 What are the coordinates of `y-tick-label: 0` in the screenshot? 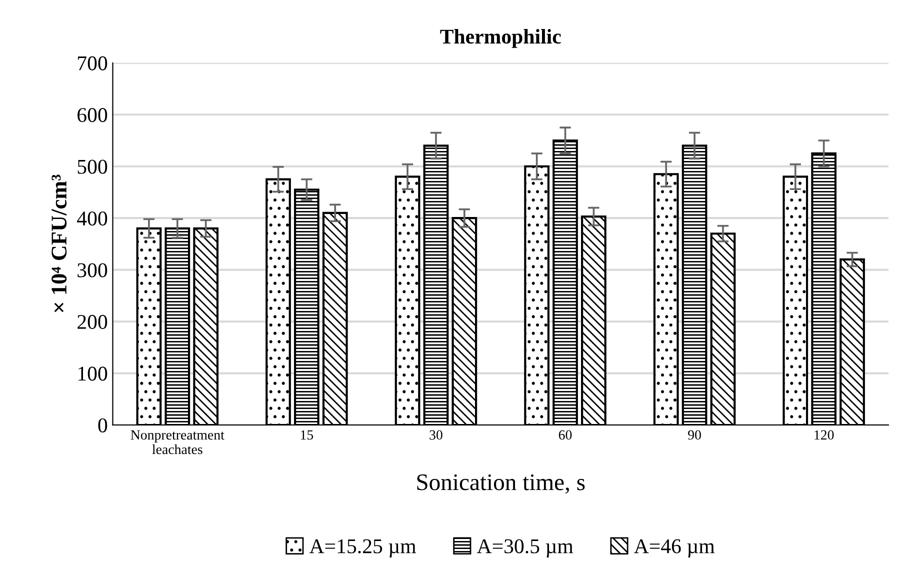 It's located at (103, 425).